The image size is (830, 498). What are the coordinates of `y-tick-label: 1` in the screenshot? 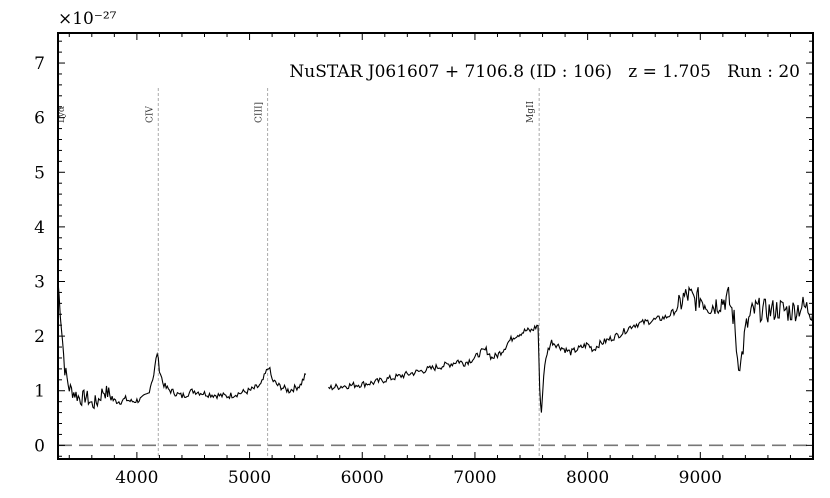 It's located at (39, 392).